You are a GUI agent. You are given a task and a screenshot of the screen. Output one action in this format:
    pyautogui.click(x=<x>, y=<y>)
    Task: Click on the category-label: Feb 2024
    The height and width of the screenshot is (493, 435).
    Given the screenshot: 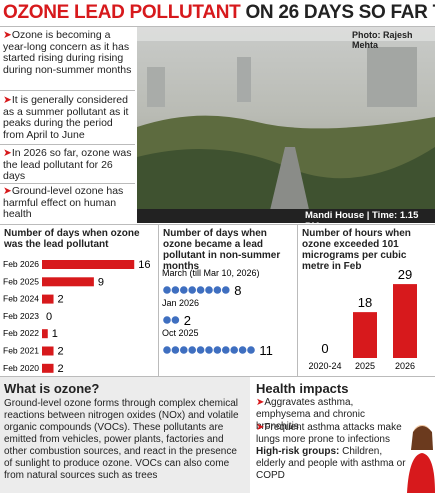 What is the action you would take?
    pyautogui.click(x=21, y=299)
    